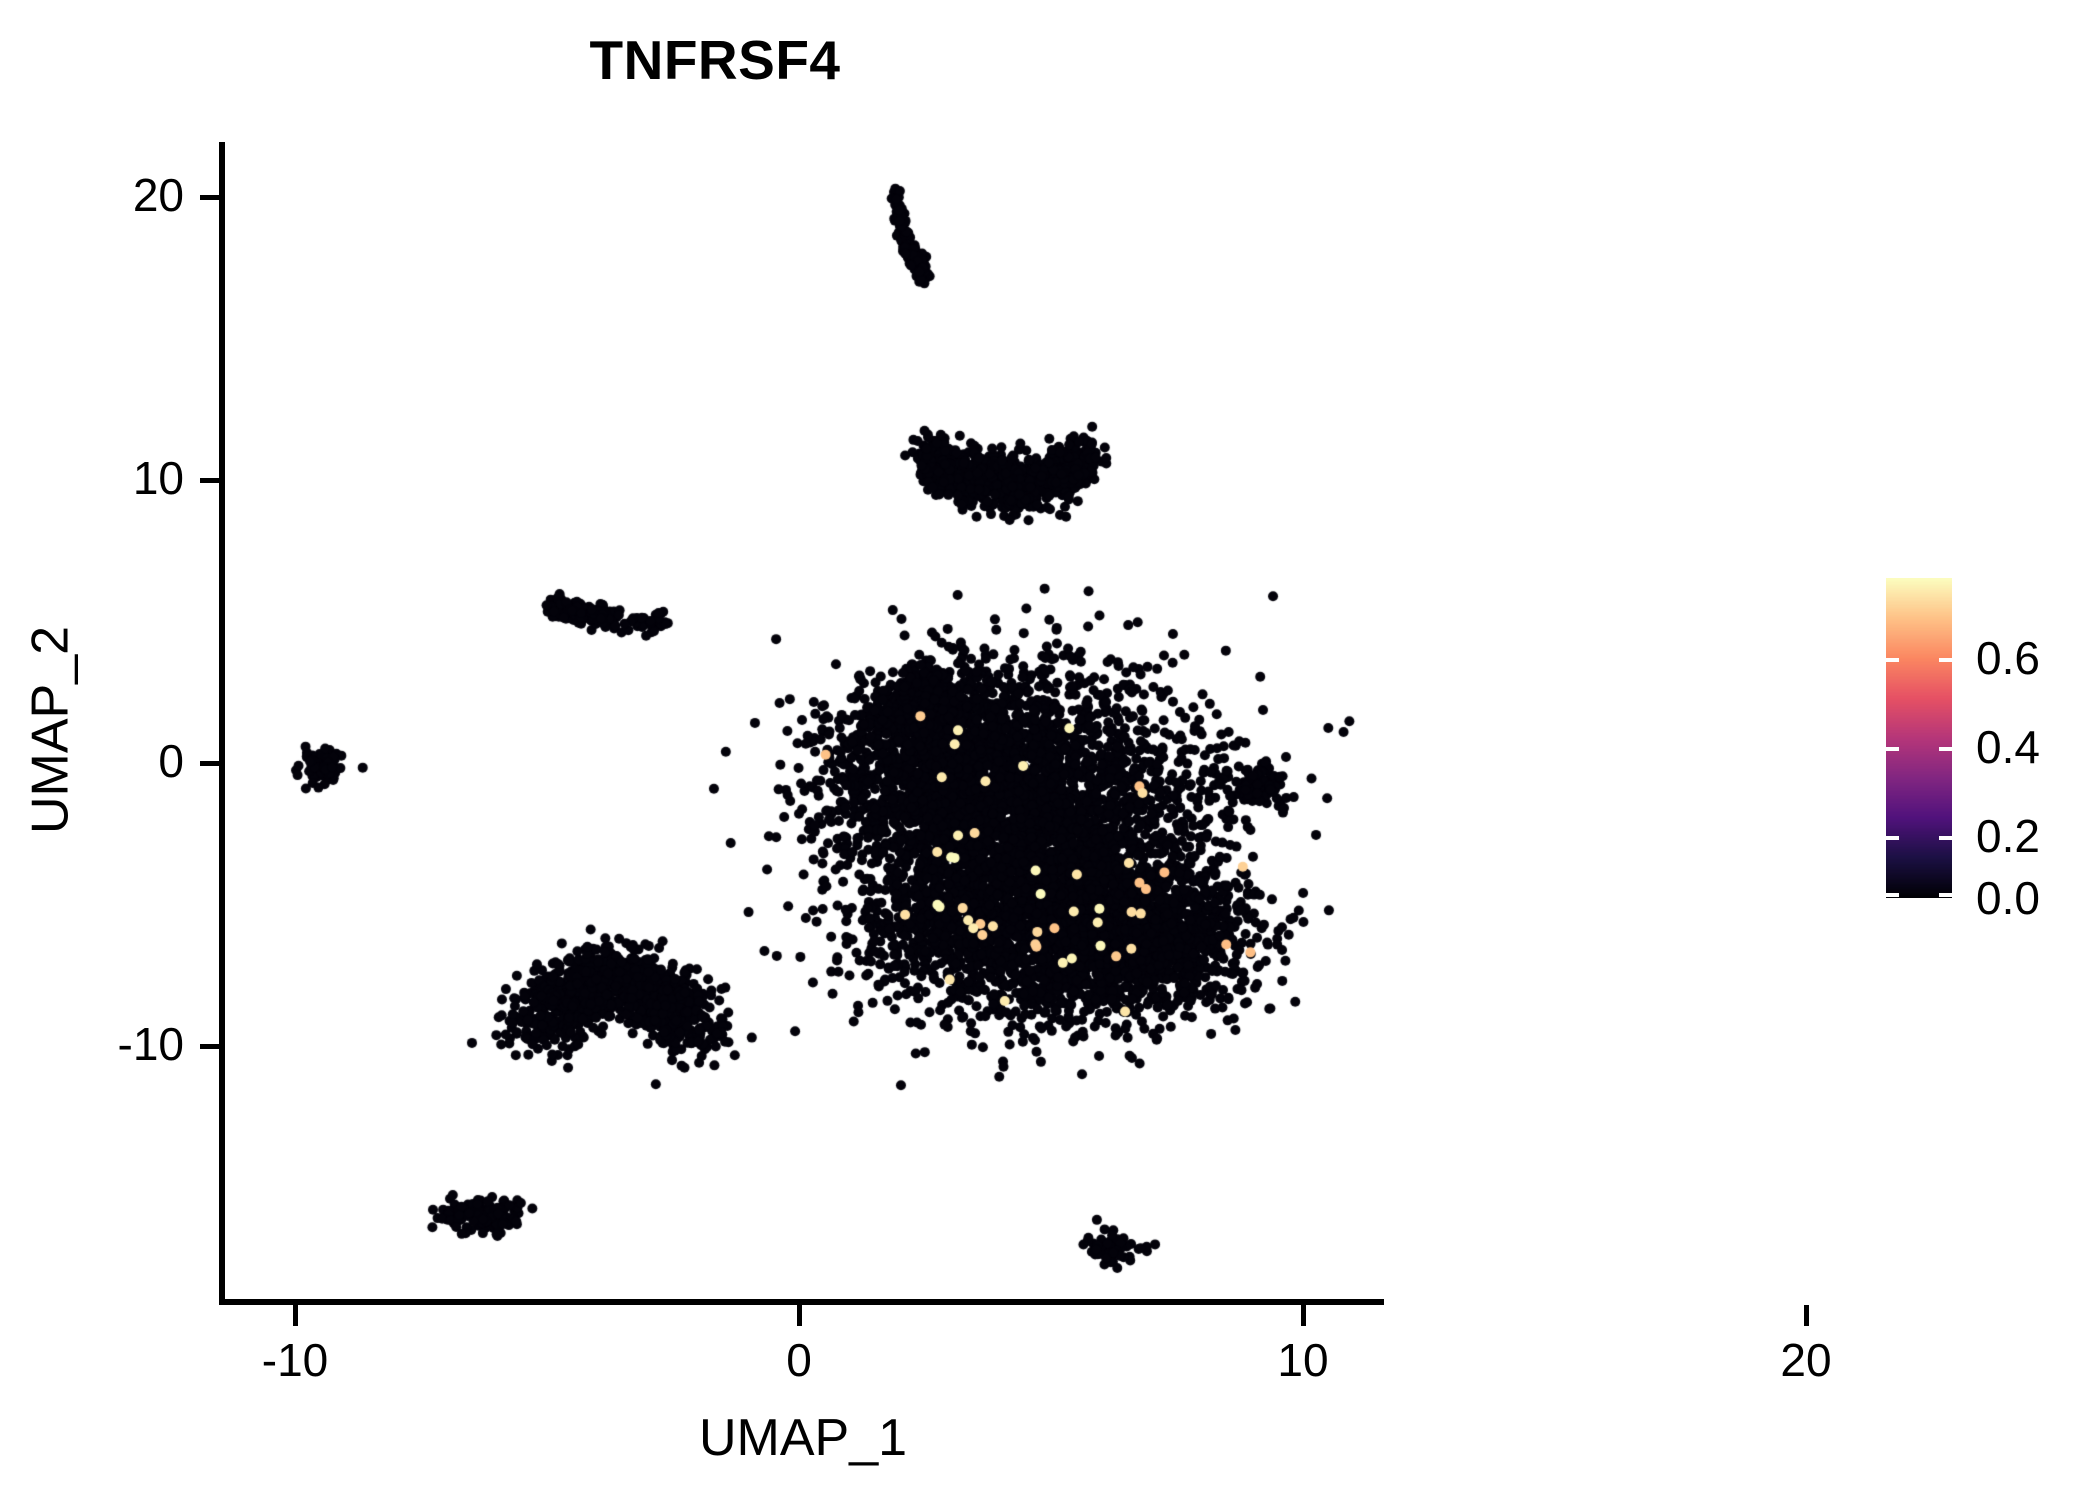  Describe the element at coordinates (158, 478) in the screenshot. I see `y-ticklabel-10: 10` at that location.